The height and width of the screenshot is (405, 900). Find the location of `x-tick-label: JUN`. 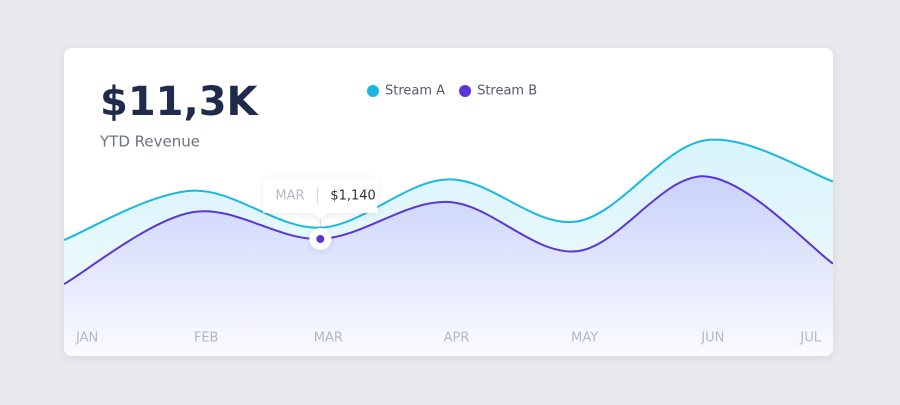

x-tick-label: JUN is located at coordinates (712, 338).